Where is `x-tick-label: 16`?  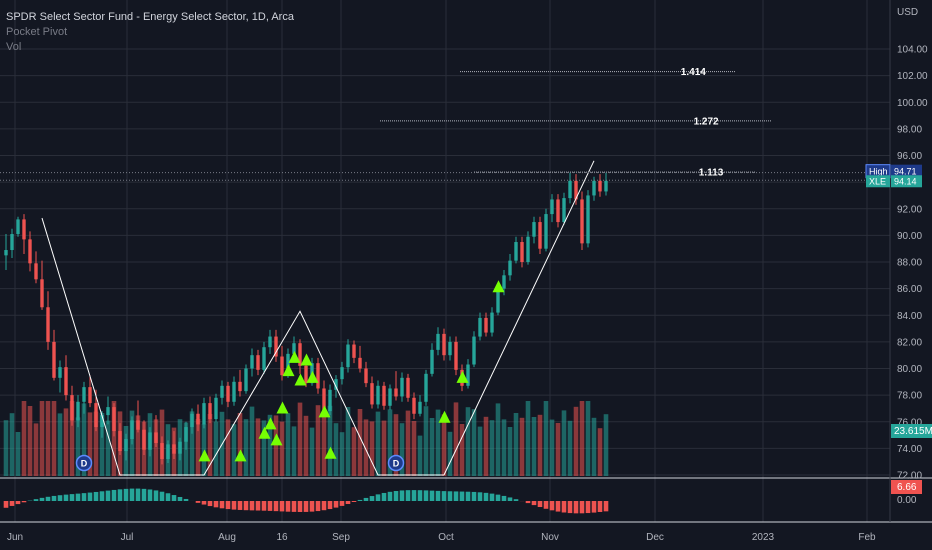 x-tick-label: 16 is located at coordinates (282, 537).